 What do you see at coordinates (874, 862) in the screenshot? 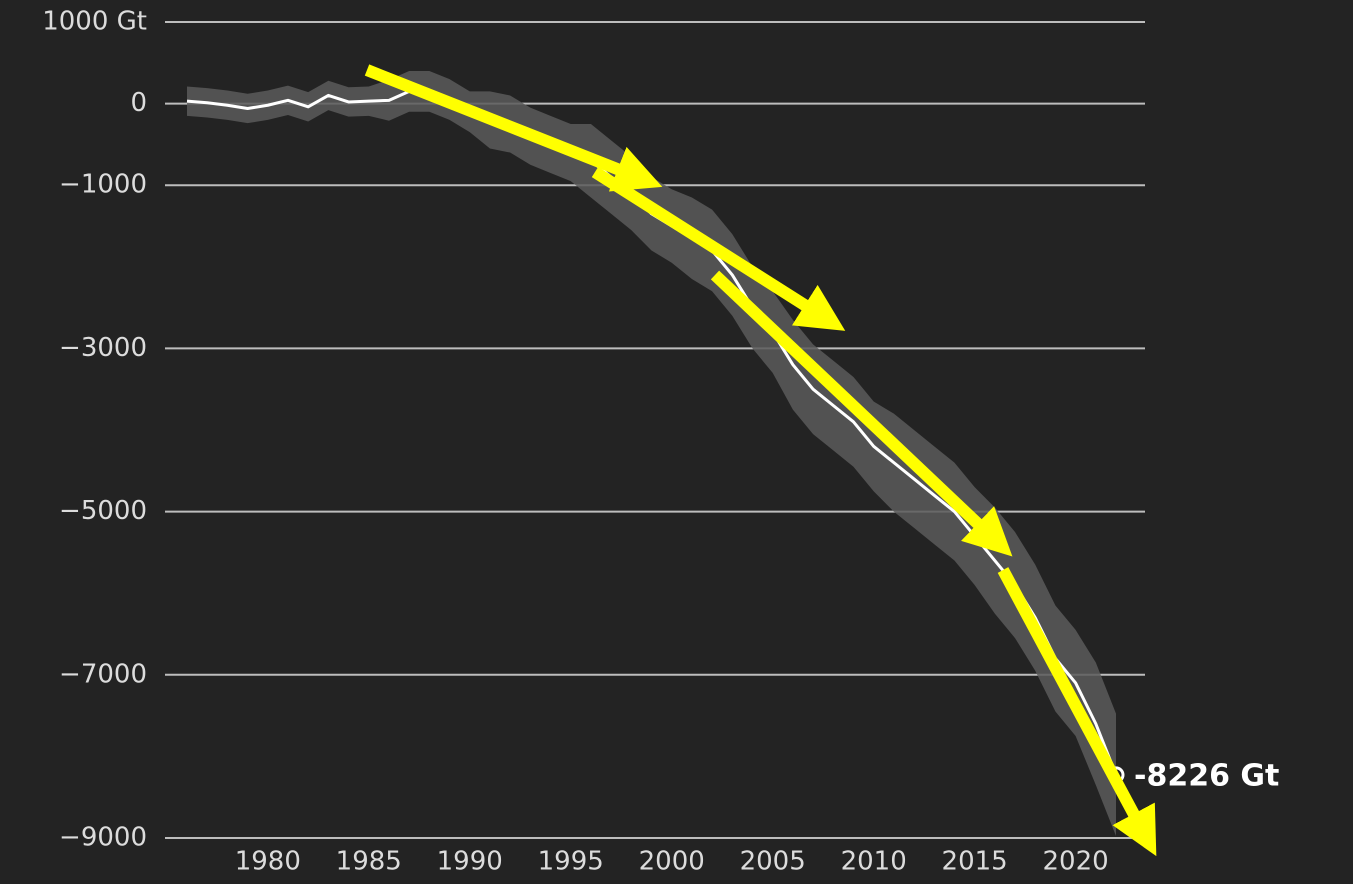
I see `x-tick-label: 2010` at bounding box center [874, 862].